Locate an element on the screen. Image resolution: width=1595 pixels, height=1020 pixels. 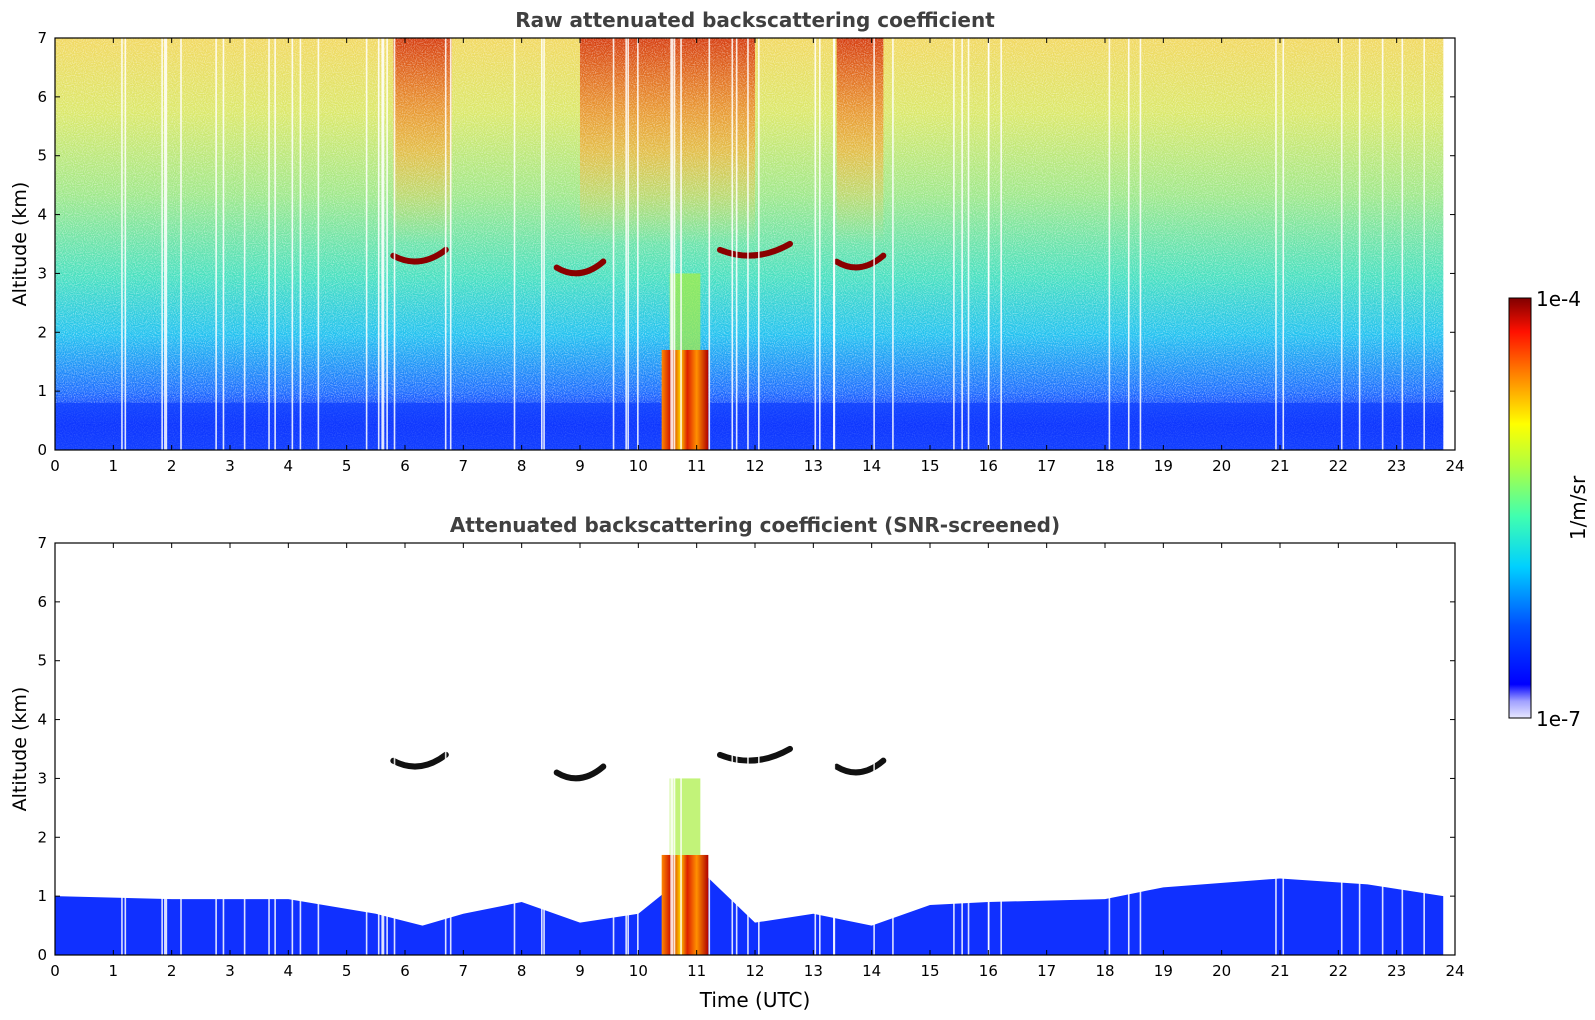
x-tick-label: 5 is located at coordinates (347, 466).